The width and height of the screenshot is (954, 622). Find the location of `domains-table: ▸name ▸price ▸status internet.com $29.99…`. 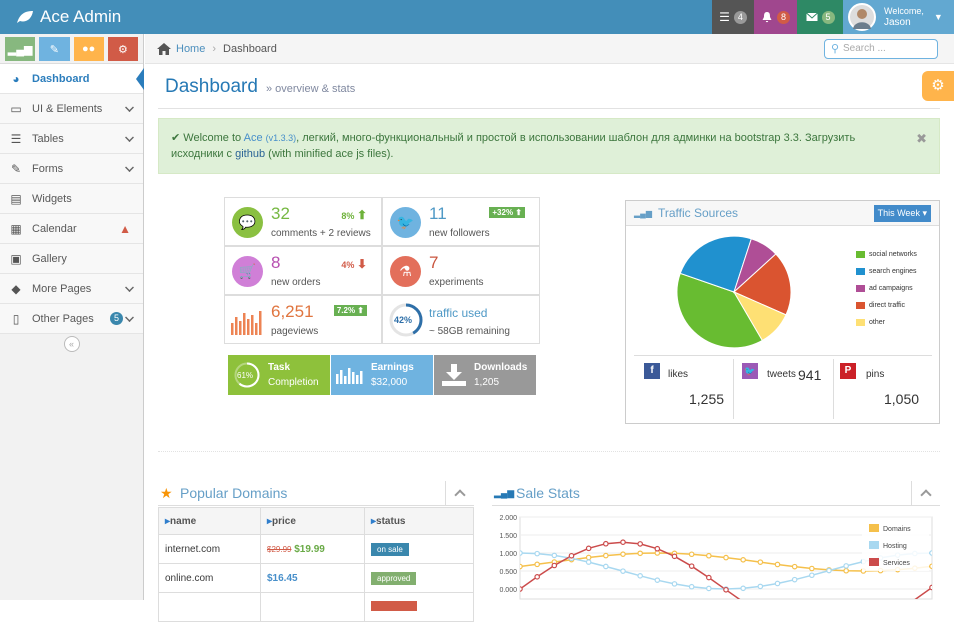

domains-table: ▸name ▸price ▸status internet.com $29.99… is located at coordinates (316, 564).